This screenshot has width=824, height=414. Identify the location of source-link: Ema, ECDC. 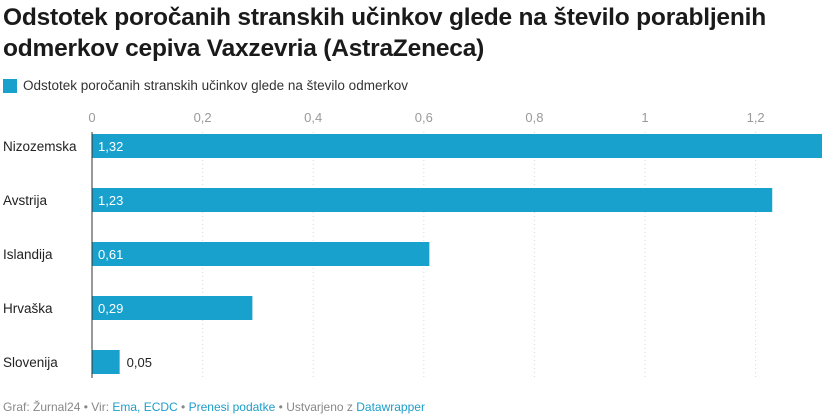
(145, 407).